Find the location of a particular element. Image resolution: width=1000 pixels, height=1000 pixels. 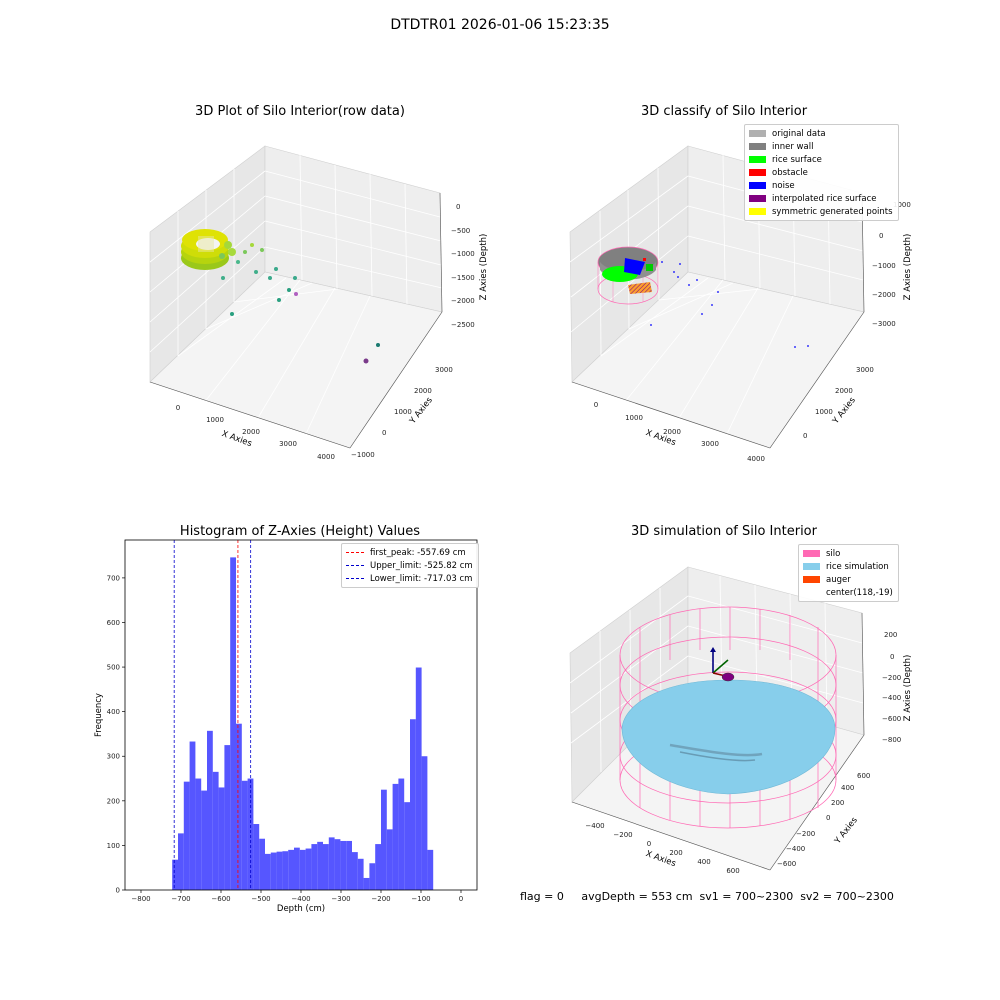

classify-point-cloud is located at coordinates (703, 297).